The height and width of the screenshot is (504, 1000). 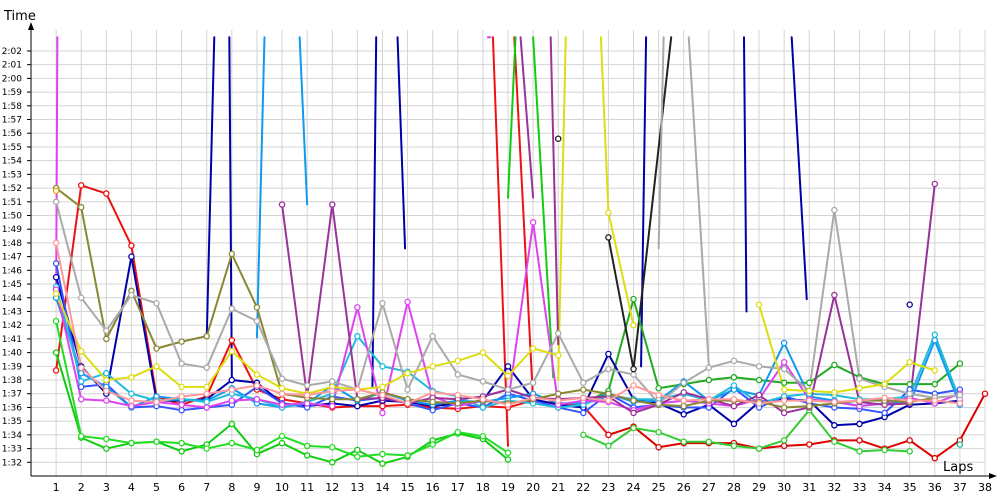 What do you see at coordinates (12, 340) in the screenshot?
I see `y-tick-label: 1:41` at bounding box center [12, 340].